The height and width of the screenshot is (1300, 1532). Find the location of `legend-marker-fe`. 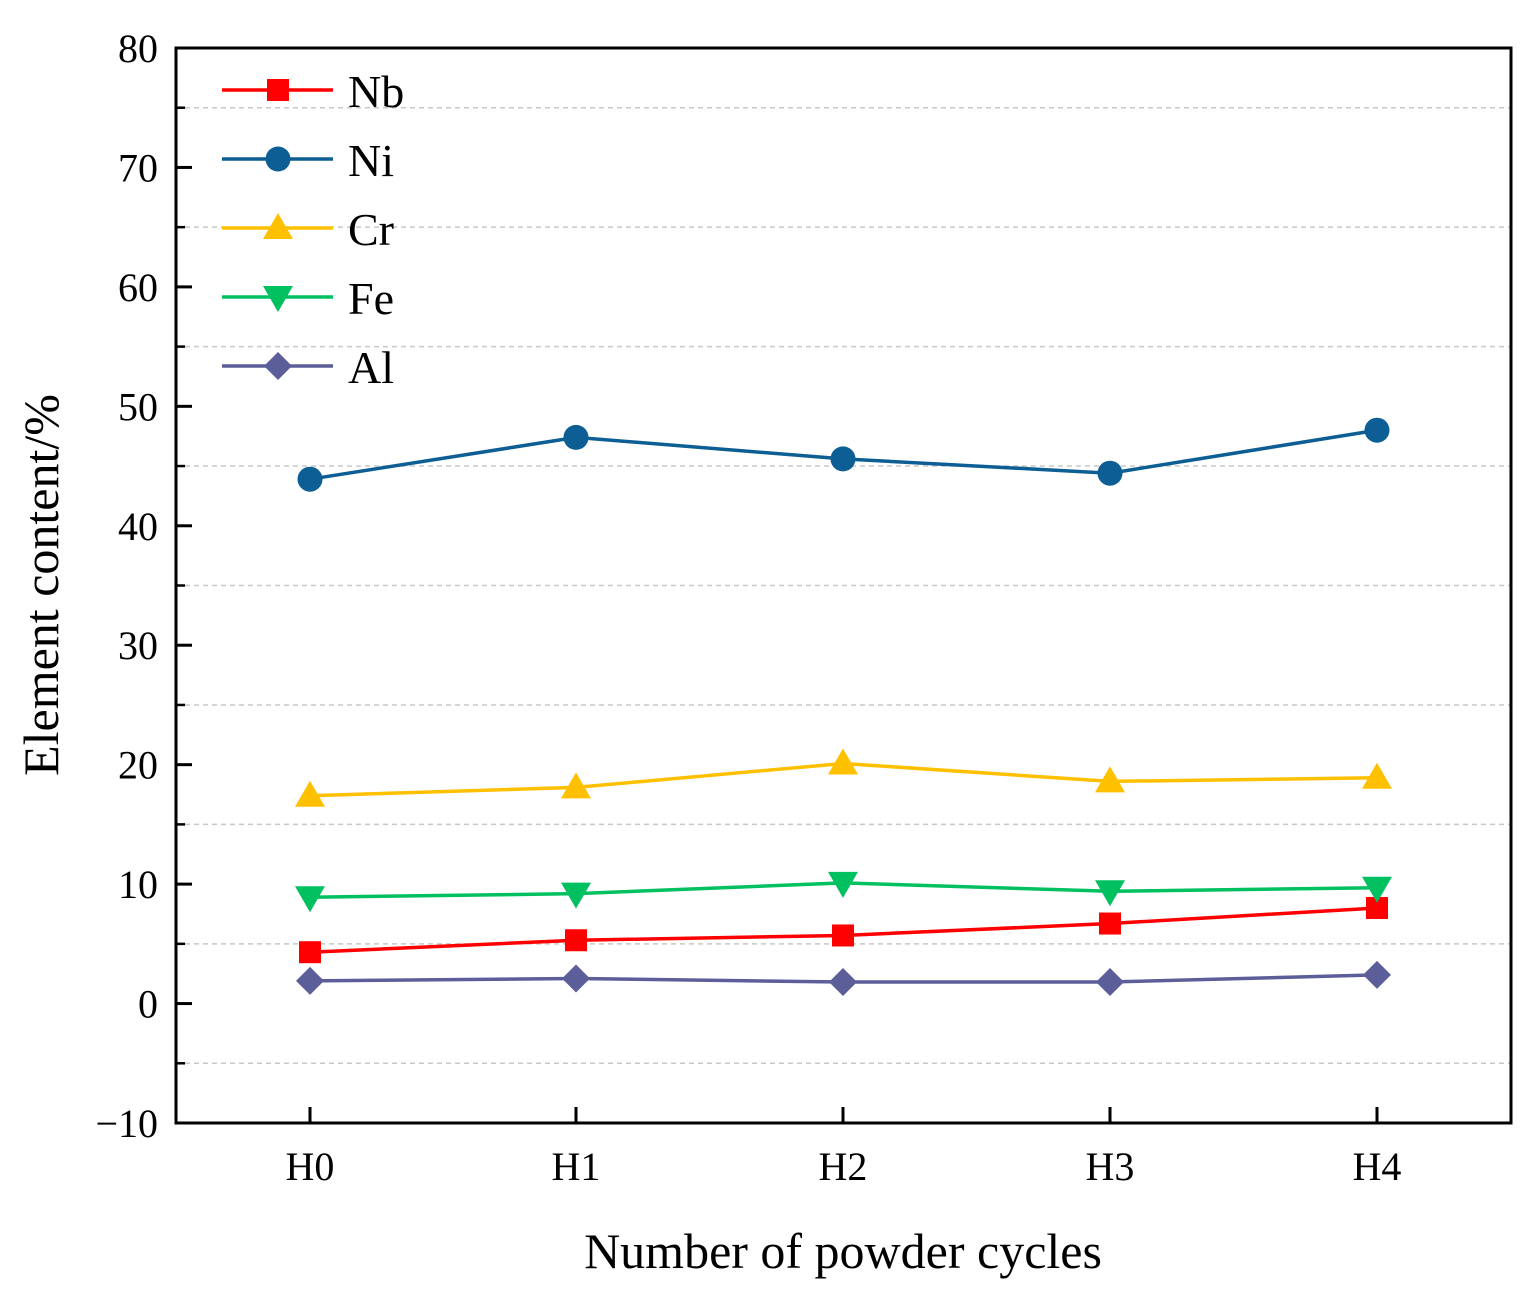

legend-marker-fe is located at coordinates (278, 299).